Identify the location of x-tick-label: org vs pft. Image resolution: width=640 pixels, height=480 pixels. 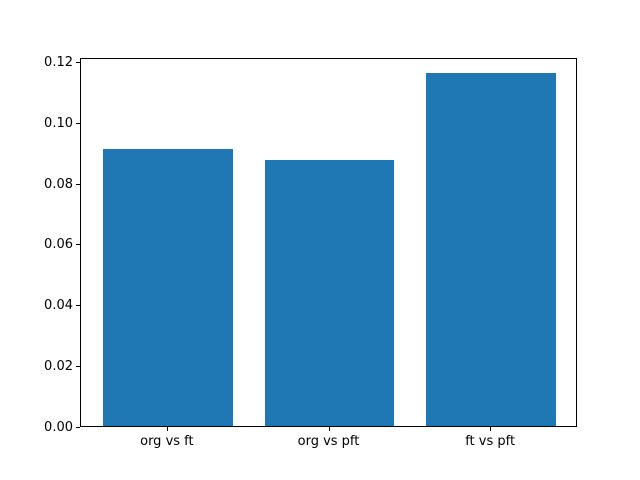
(328, 441).